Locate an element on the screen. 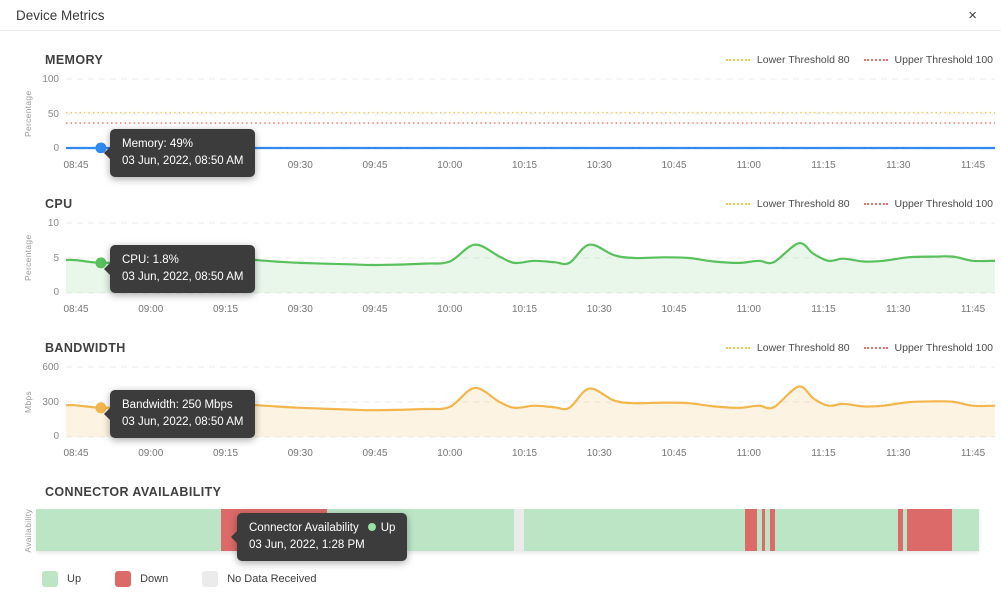  cpu-tooltip-timestamp: 03 Jun, 2022, 08:50 AM is located at coordinates (183, 277).